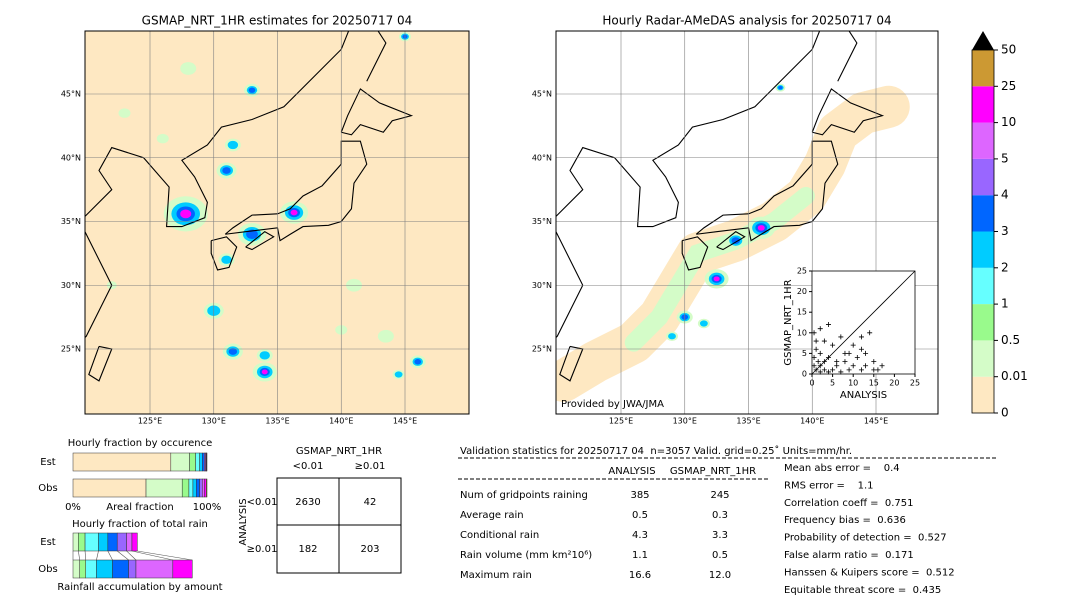 The width and height of the screenshot is (1080, 612). I want to click on colorbar-label: 0.5, so click(1010, 340).